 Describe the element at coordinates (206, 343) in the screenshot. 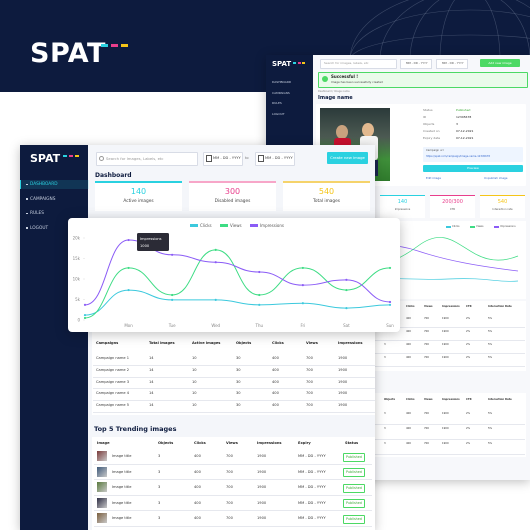

I see `table-header: Active images` at that location.